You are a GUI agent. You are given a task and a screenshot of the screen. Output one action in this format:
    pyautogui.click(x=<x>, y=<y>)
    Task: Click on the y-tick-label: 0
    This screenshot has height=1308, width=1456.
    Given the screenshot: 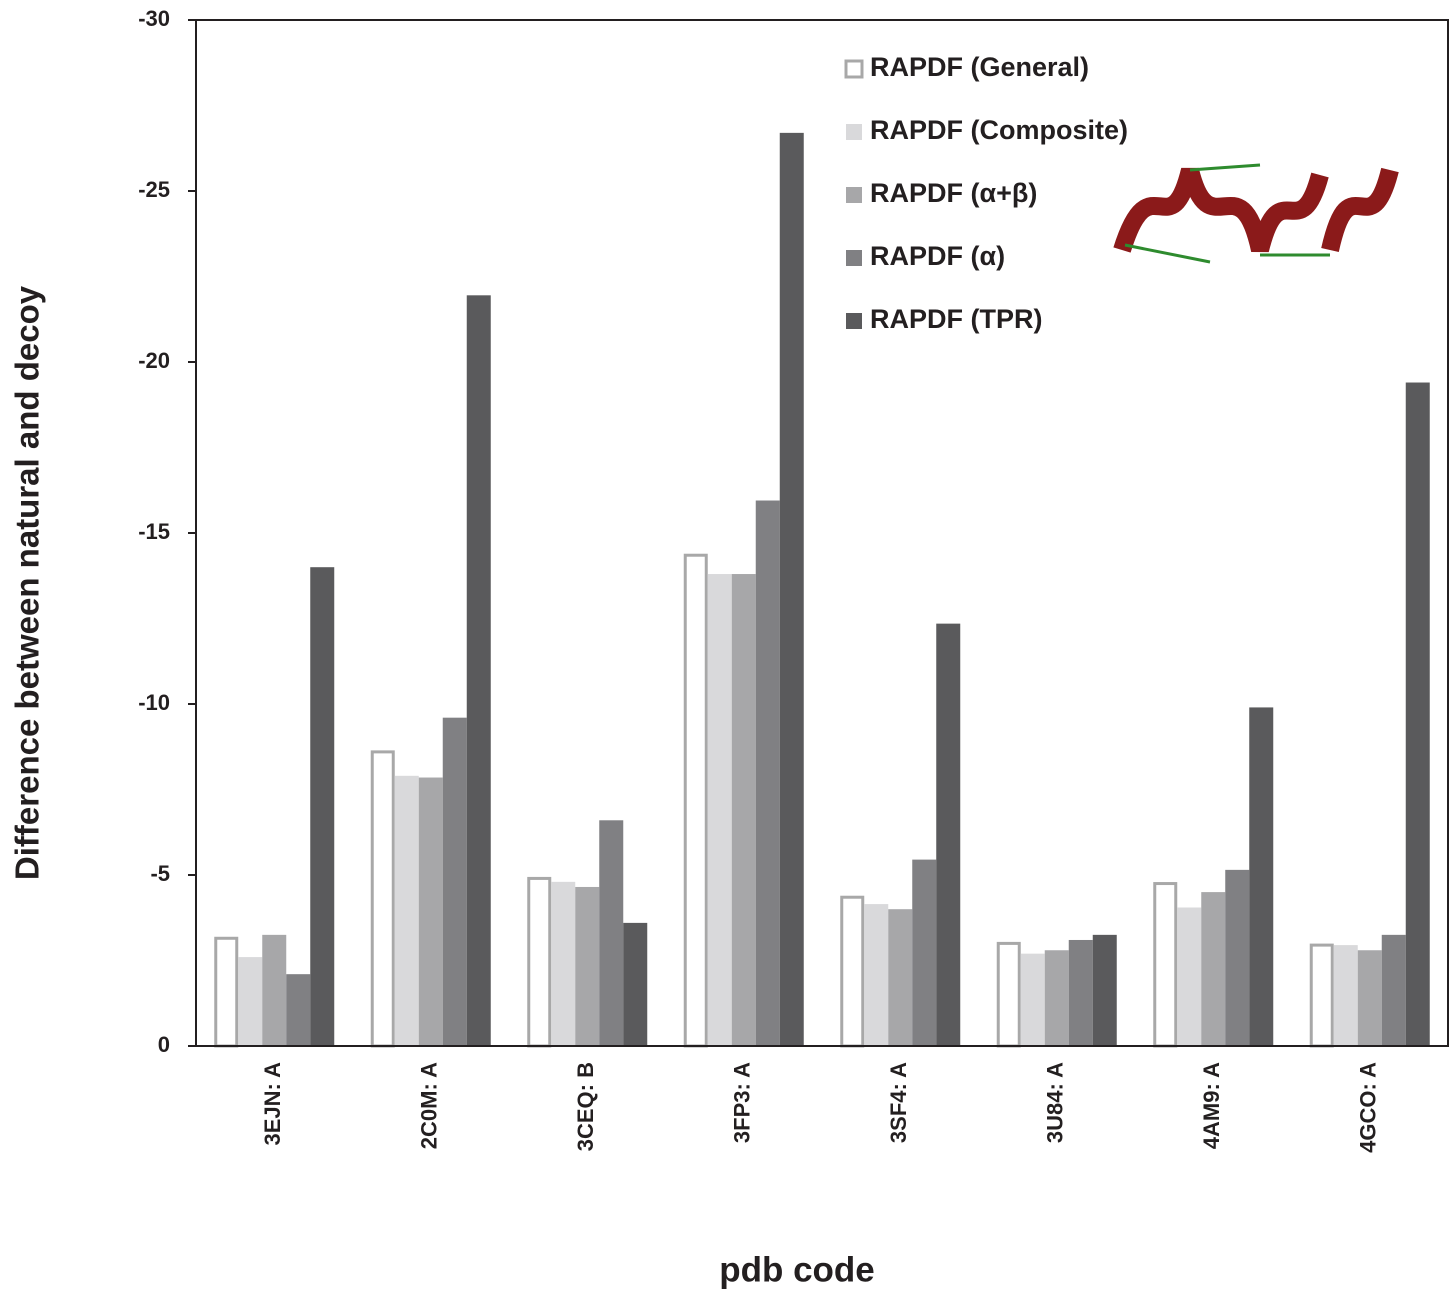 What is the action you would take?
    pyautogui.click(x=164, y=1044)
    